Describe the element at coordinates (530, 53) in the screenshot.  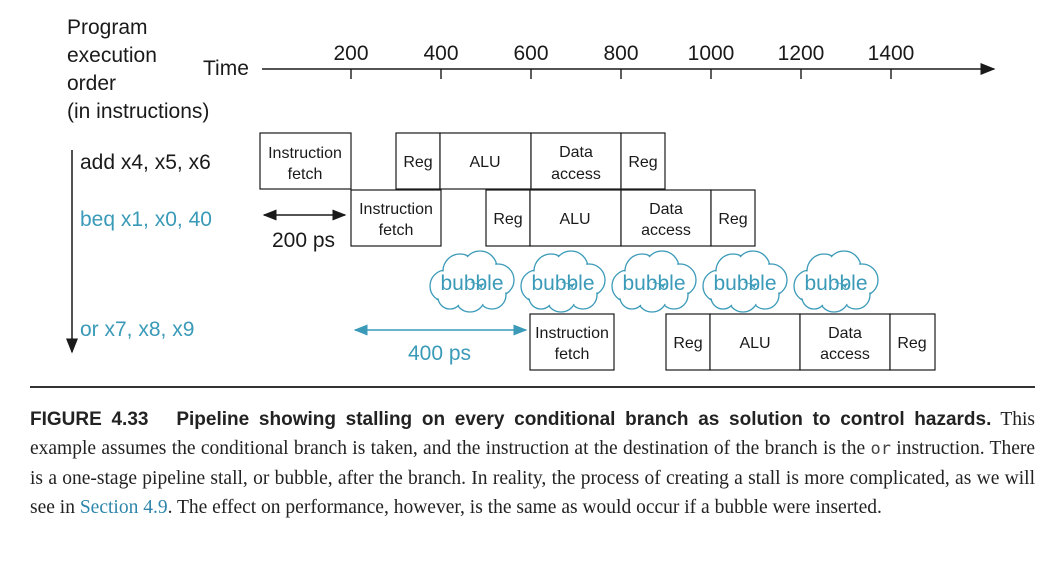
I see `tick-label: 600` at that location.